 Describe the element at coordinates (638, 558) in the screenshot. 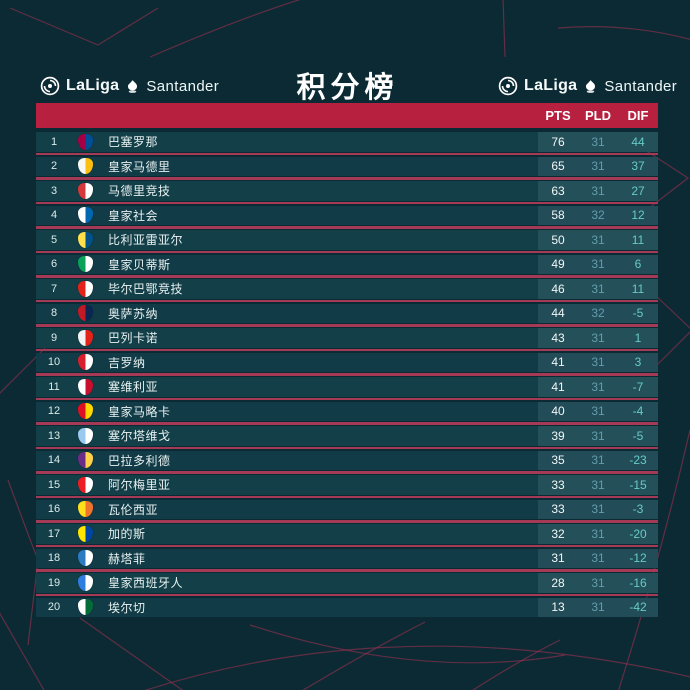

I see `goal-diff-value: -12` at that location.